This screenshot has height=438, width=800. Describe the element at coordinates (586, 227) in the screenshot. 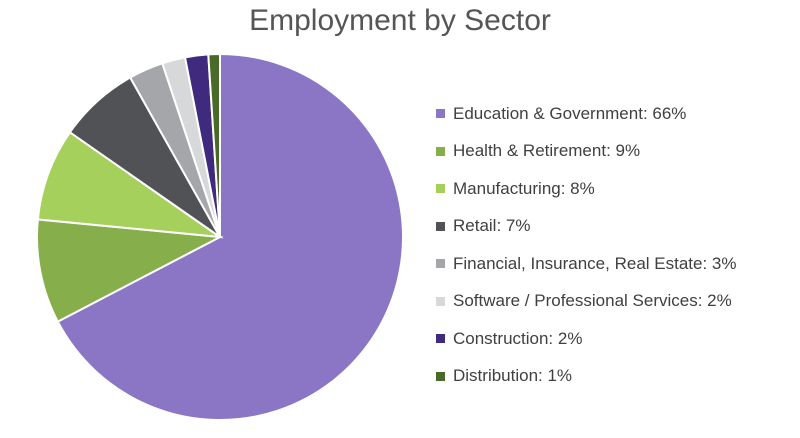

I see `legend-item: Retail: 7%` at that location.